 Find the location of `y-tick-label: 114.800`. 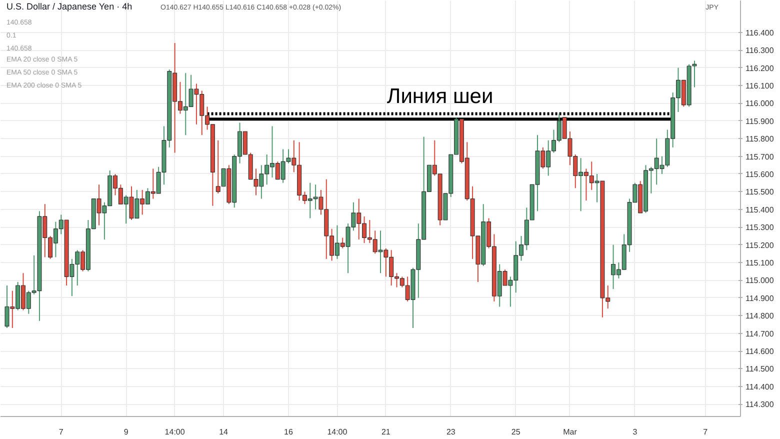

y-tick-label: 114.800 is located at coordinates (760, 316).